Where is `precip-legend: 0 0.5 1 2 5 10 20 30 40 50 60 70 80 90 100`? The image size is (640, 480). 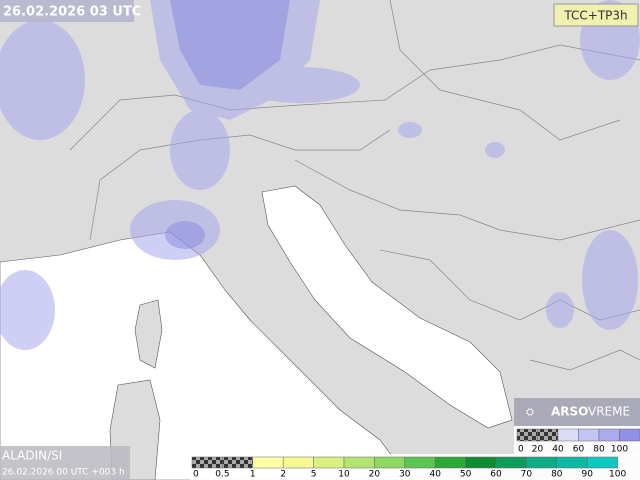
precip-legend: 0 0.5 1 2 5 10 20 30 40 50 60 70 80 90 100 is located at coordinates (408, 468).